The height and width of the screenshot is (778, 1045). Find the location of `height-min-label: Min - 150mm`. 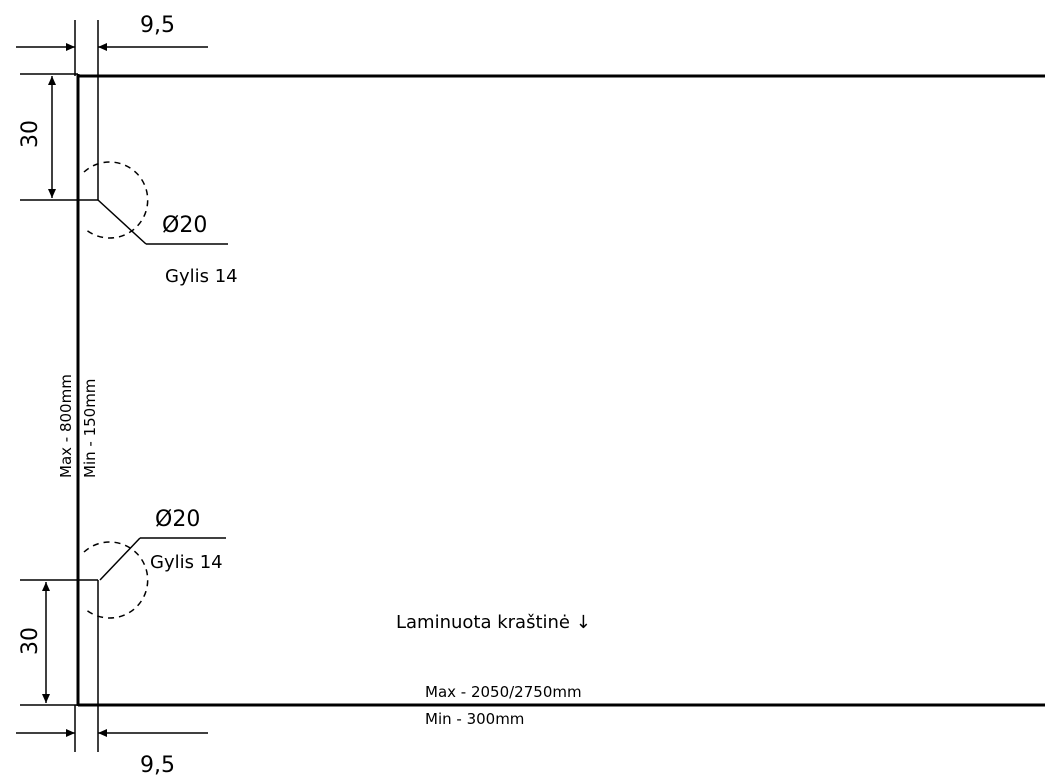

height-min-label: Min - 150mm is located at coordinates (90, 428).